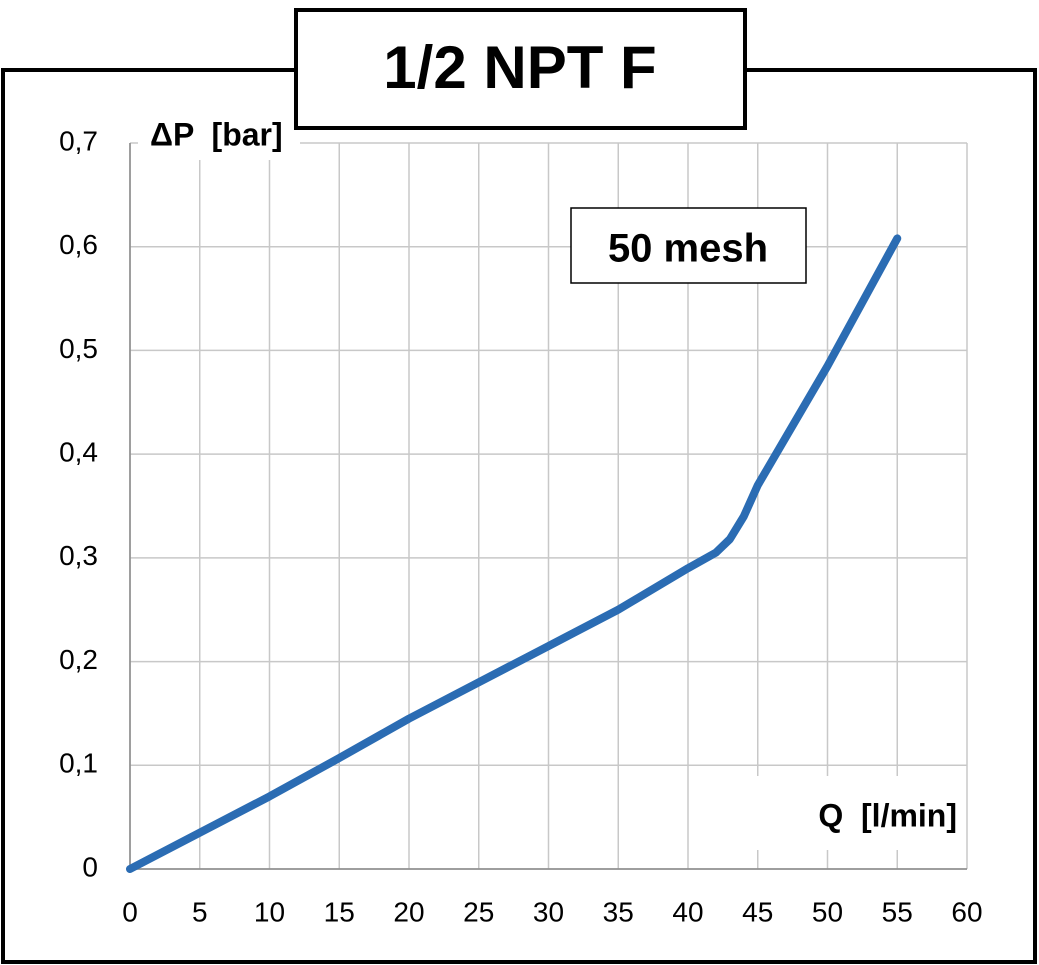 The image size is (1039, 965). What do you see at coordinates (478, 911) in the screenshot?
I see `x-tick-label: 25` at bounding box center [478, 911].